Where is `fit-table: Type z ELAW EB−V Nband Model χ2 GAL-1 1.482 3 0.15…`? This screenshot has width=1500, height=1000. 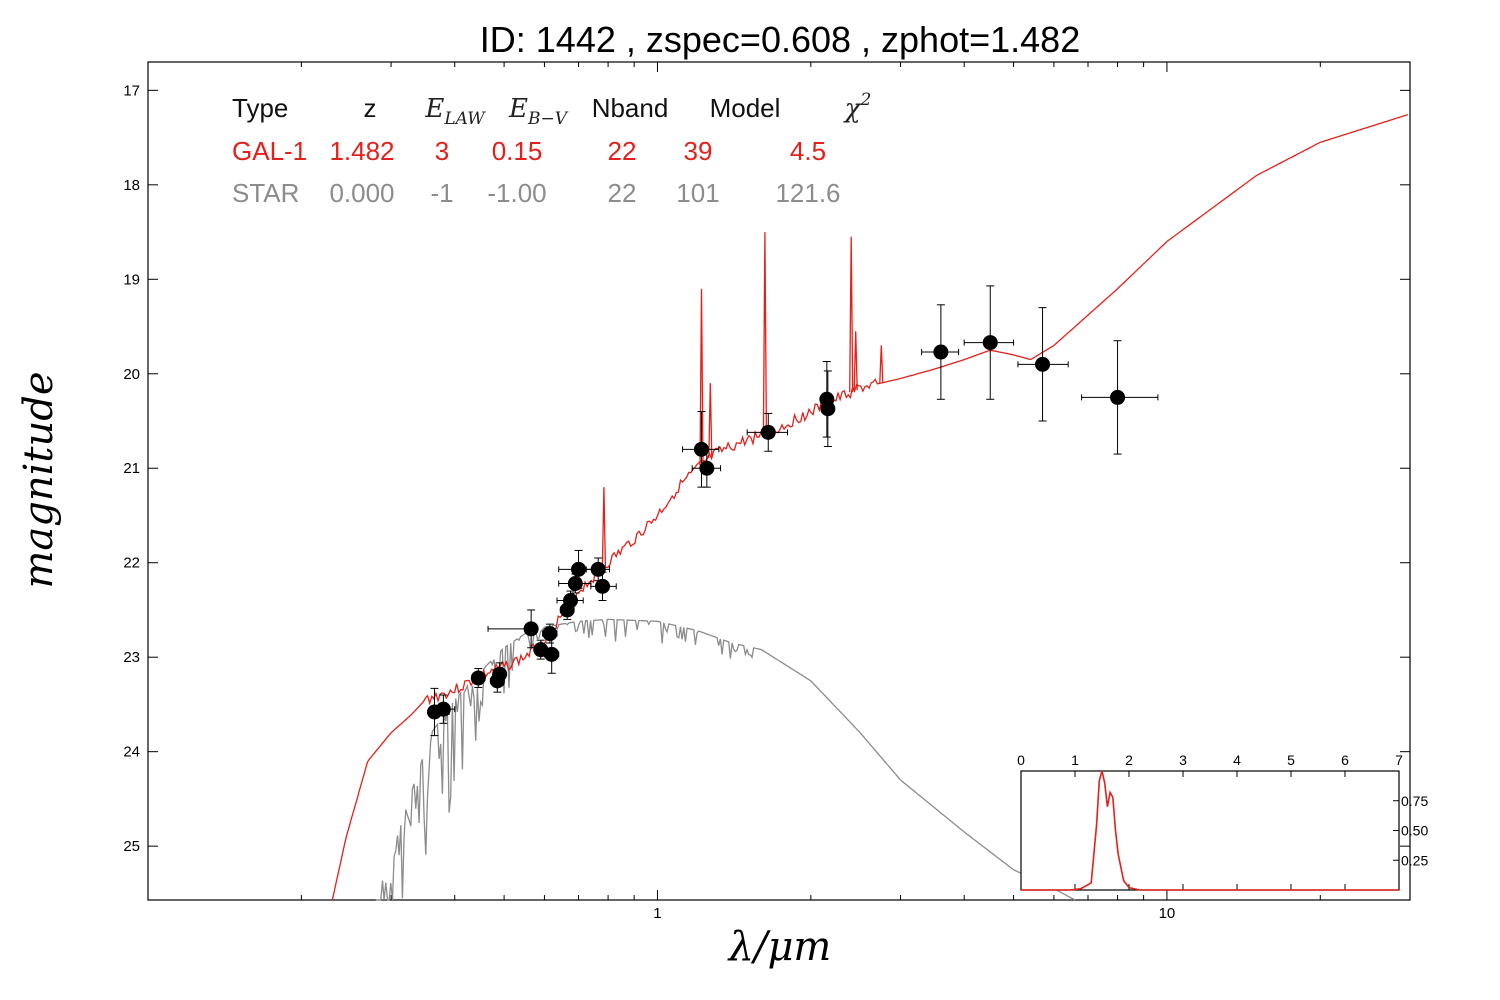 fit-table: Type z ELAW EB−V Nband Model χ2 GAL-1 1.482 3 0.15… is located at coordinates (551, 149).